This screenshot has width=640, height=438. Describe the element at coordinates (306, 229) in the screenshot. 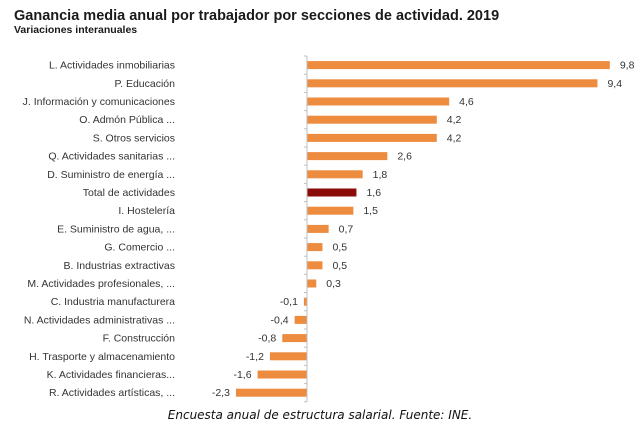

I see `y-axis` at that location.